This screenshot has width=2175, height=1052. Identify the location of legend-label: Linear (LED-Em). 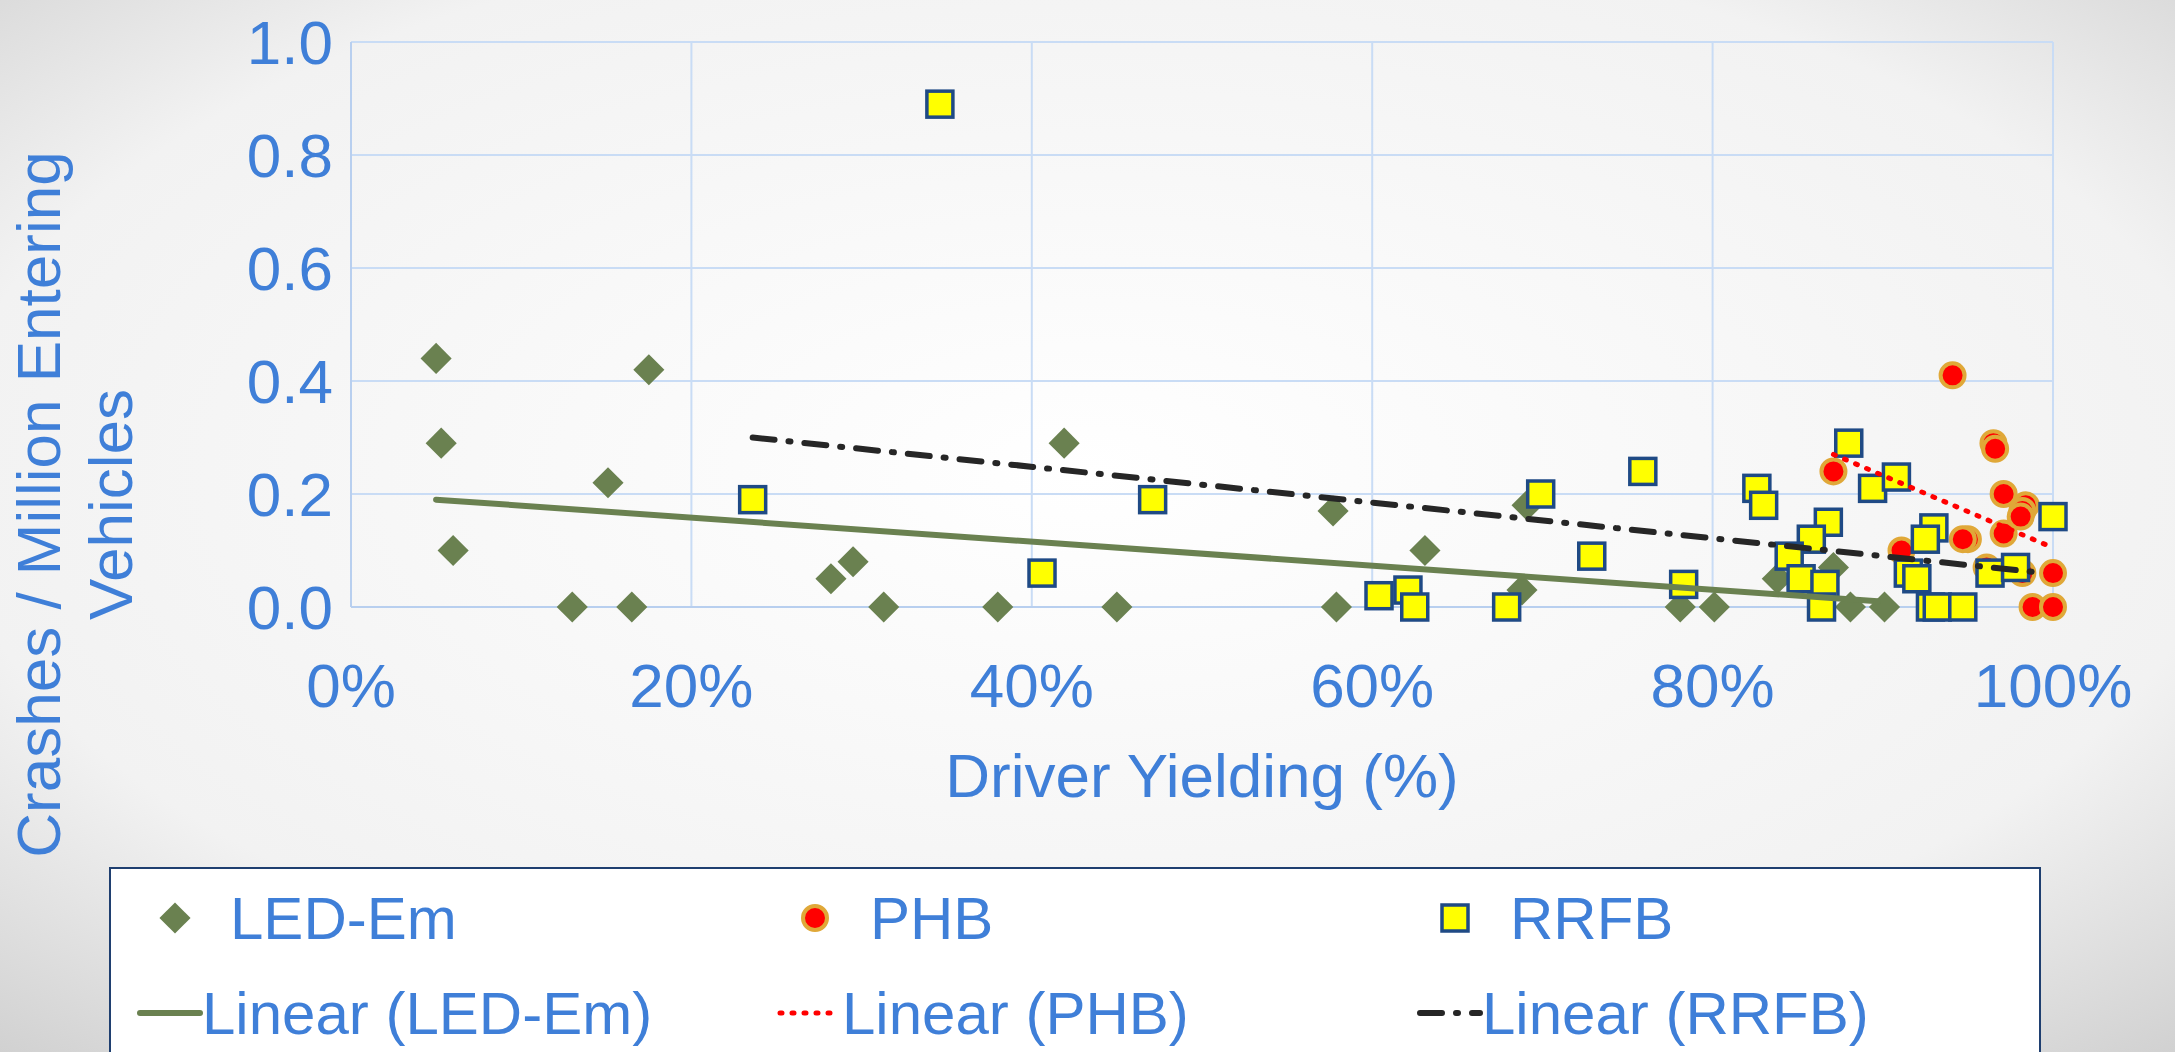
(427, 1013).